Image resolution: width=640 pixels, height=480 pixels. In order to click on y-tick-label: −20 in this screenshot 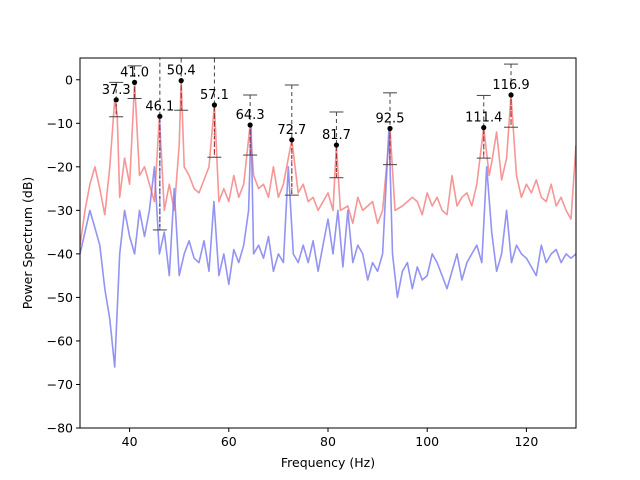, I will do `click(60, 166)`.